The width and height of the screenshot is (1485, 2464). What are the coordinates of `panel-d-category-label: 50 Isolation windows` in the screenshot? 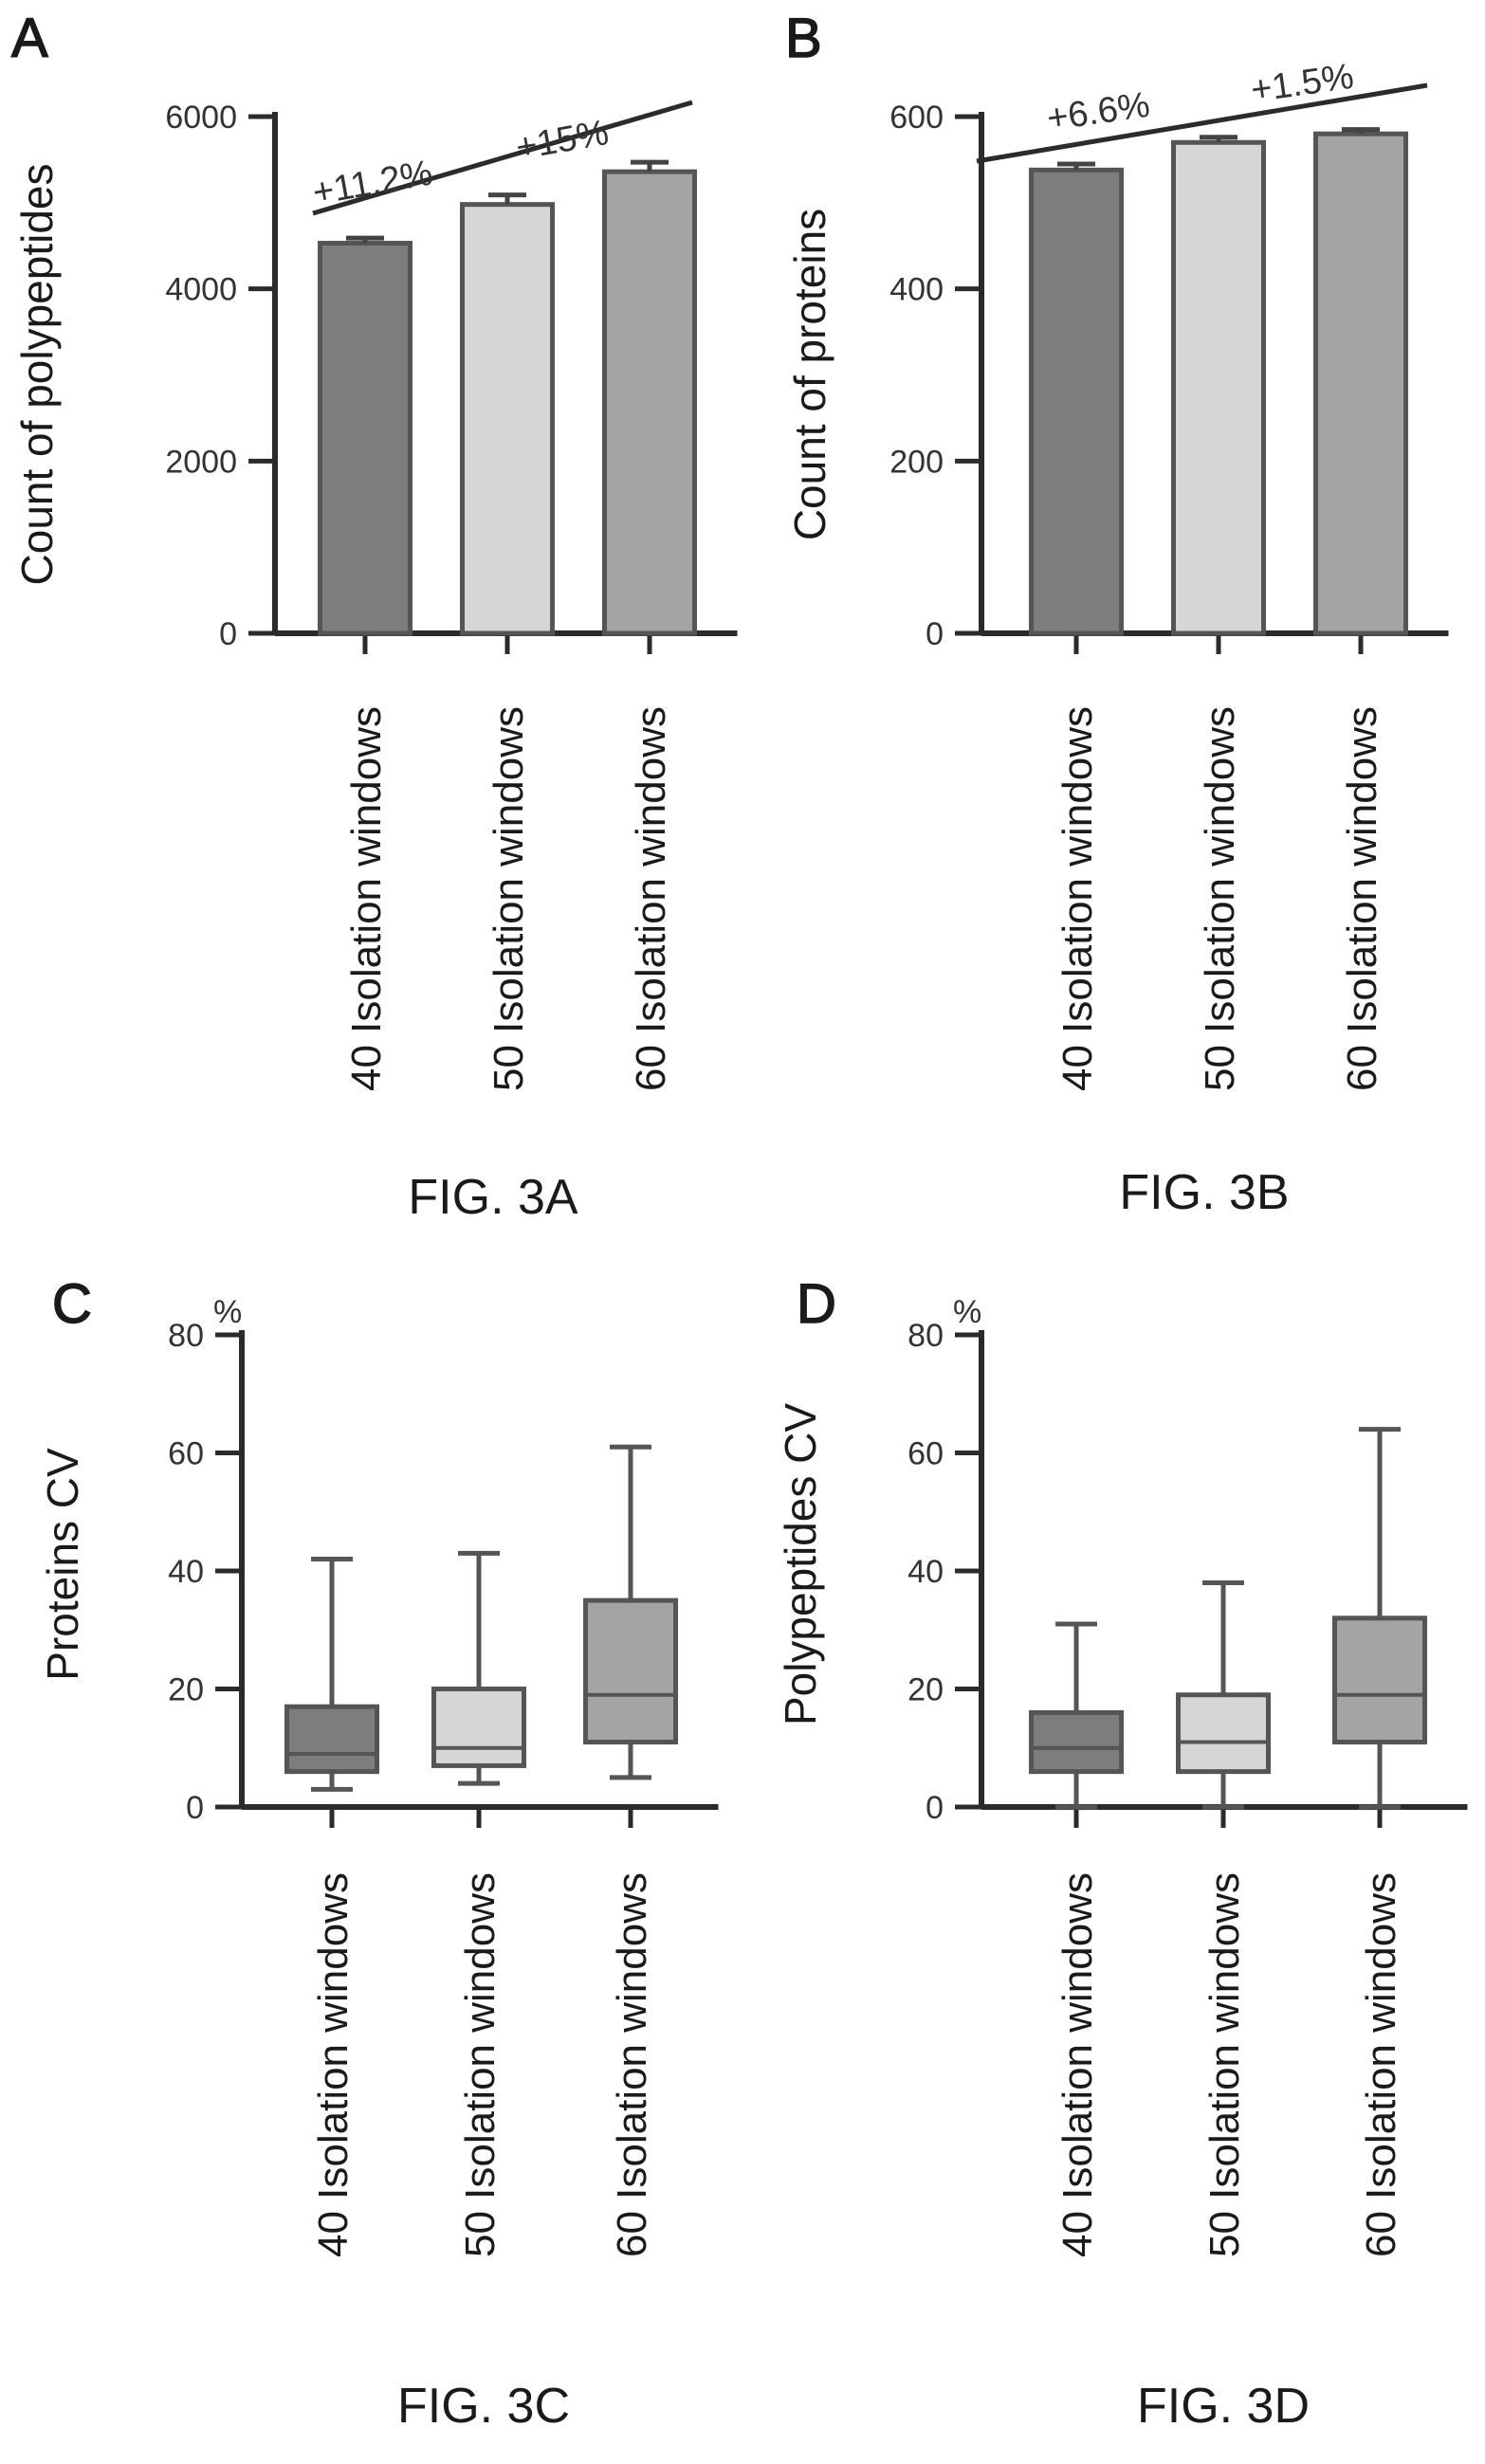 It's located at (1224, 2064).